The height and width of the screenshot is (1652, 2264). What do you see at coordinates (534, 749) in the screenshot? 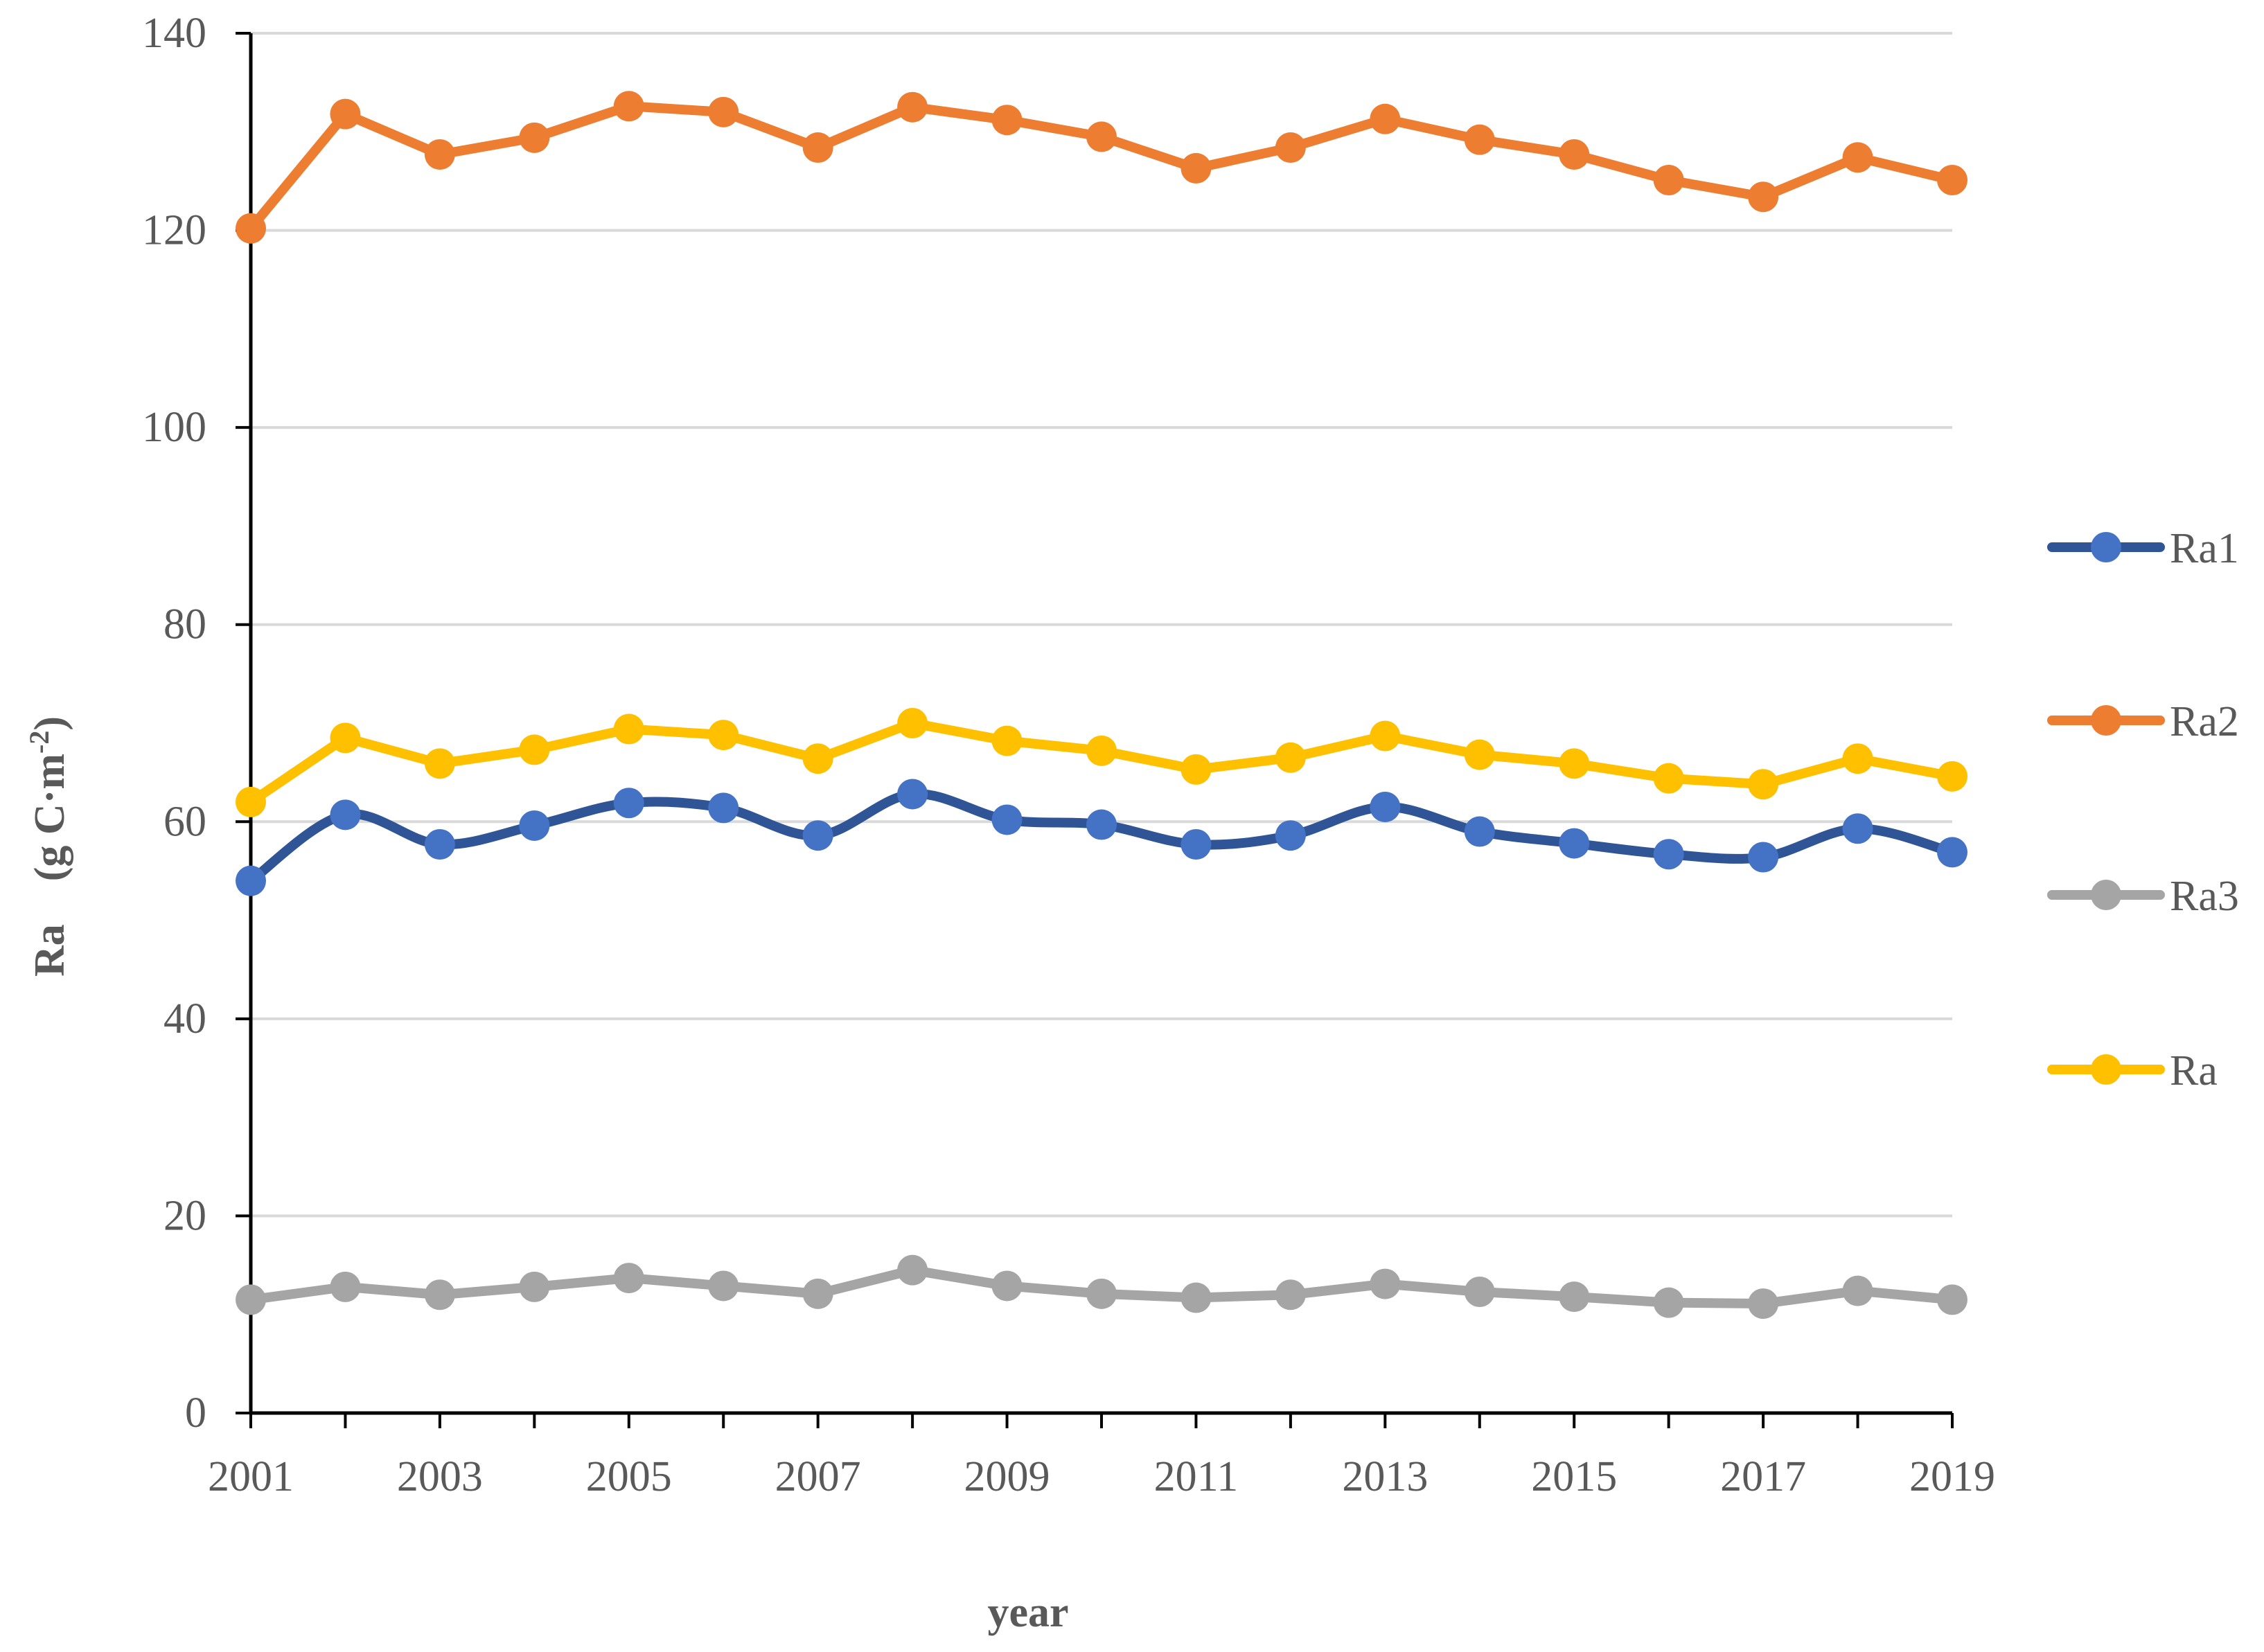
I see `point-ra-2004` at bounding box center [534, 749].